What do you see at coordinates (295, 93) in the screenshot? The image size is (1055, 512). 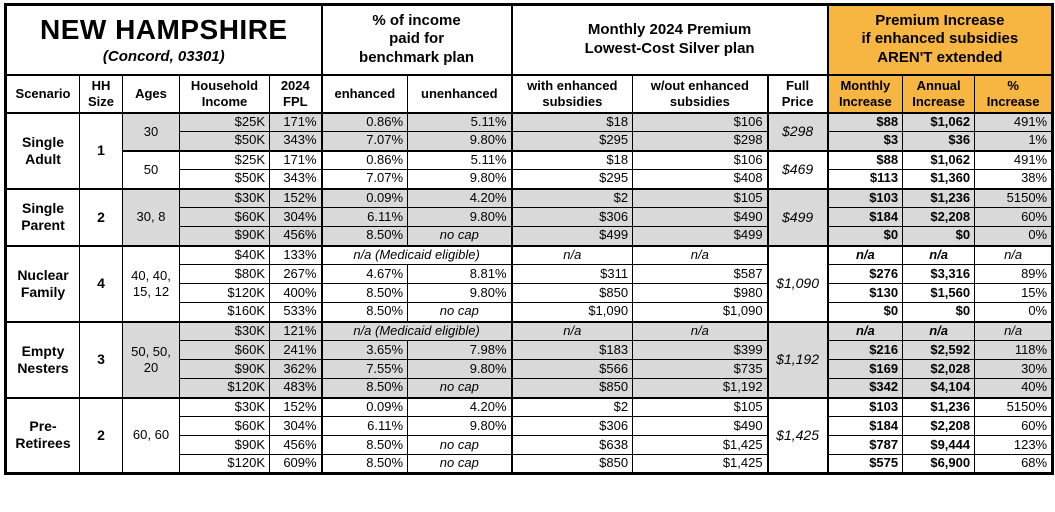 I see `col-header-2024-fpl: 2024 FPL` at bounding box center [295, 93].